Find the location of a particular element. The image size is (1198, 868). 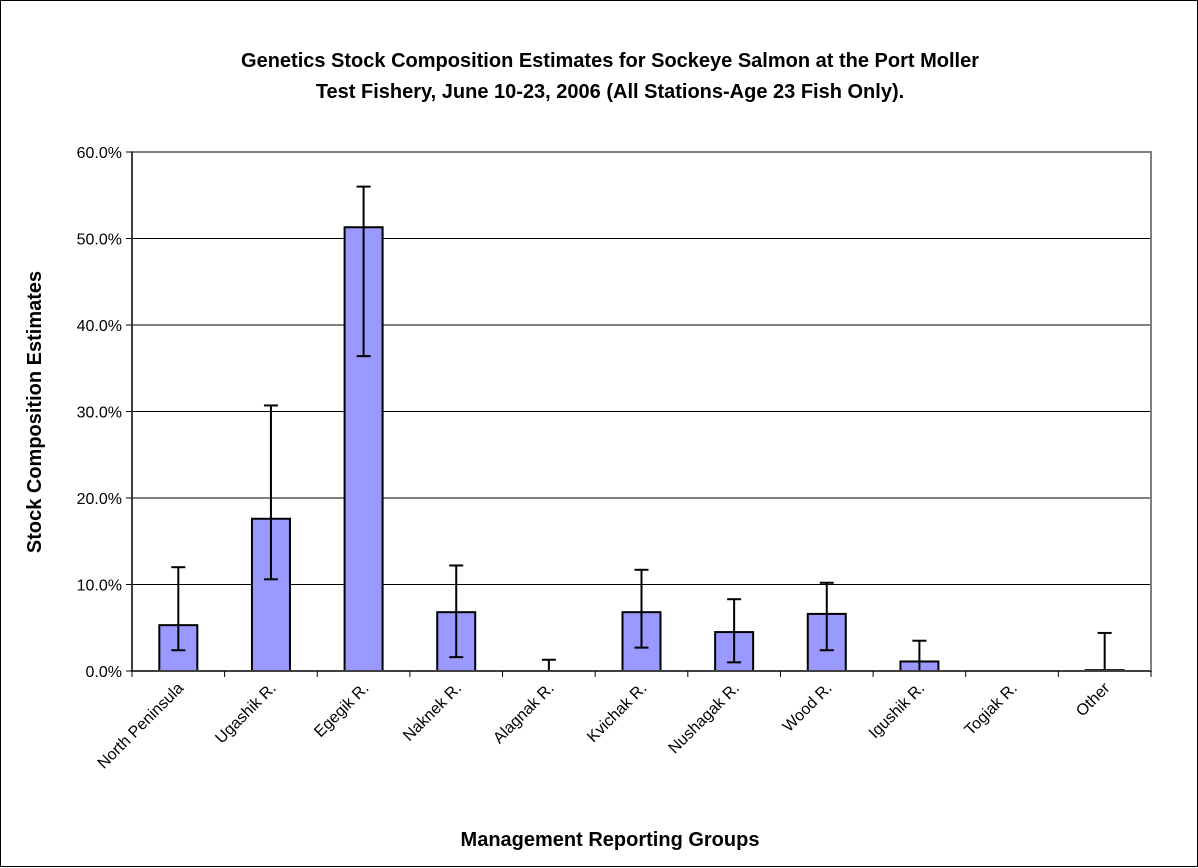

x-tick-label-8: Igushik R. is located at coordinates (897, 711).